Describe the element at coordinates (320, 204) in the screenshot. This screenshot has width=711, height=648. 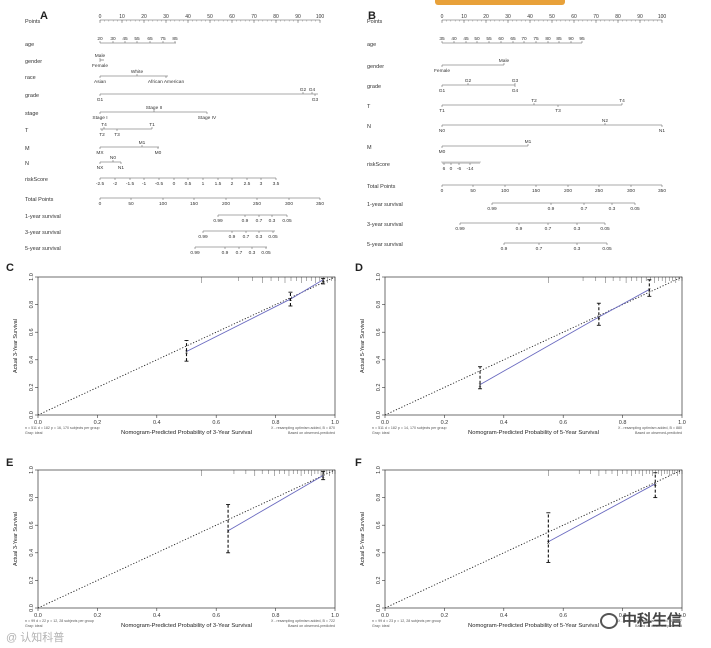
I see `nomo-a-row-total-points-tick-label: 350` at that location.